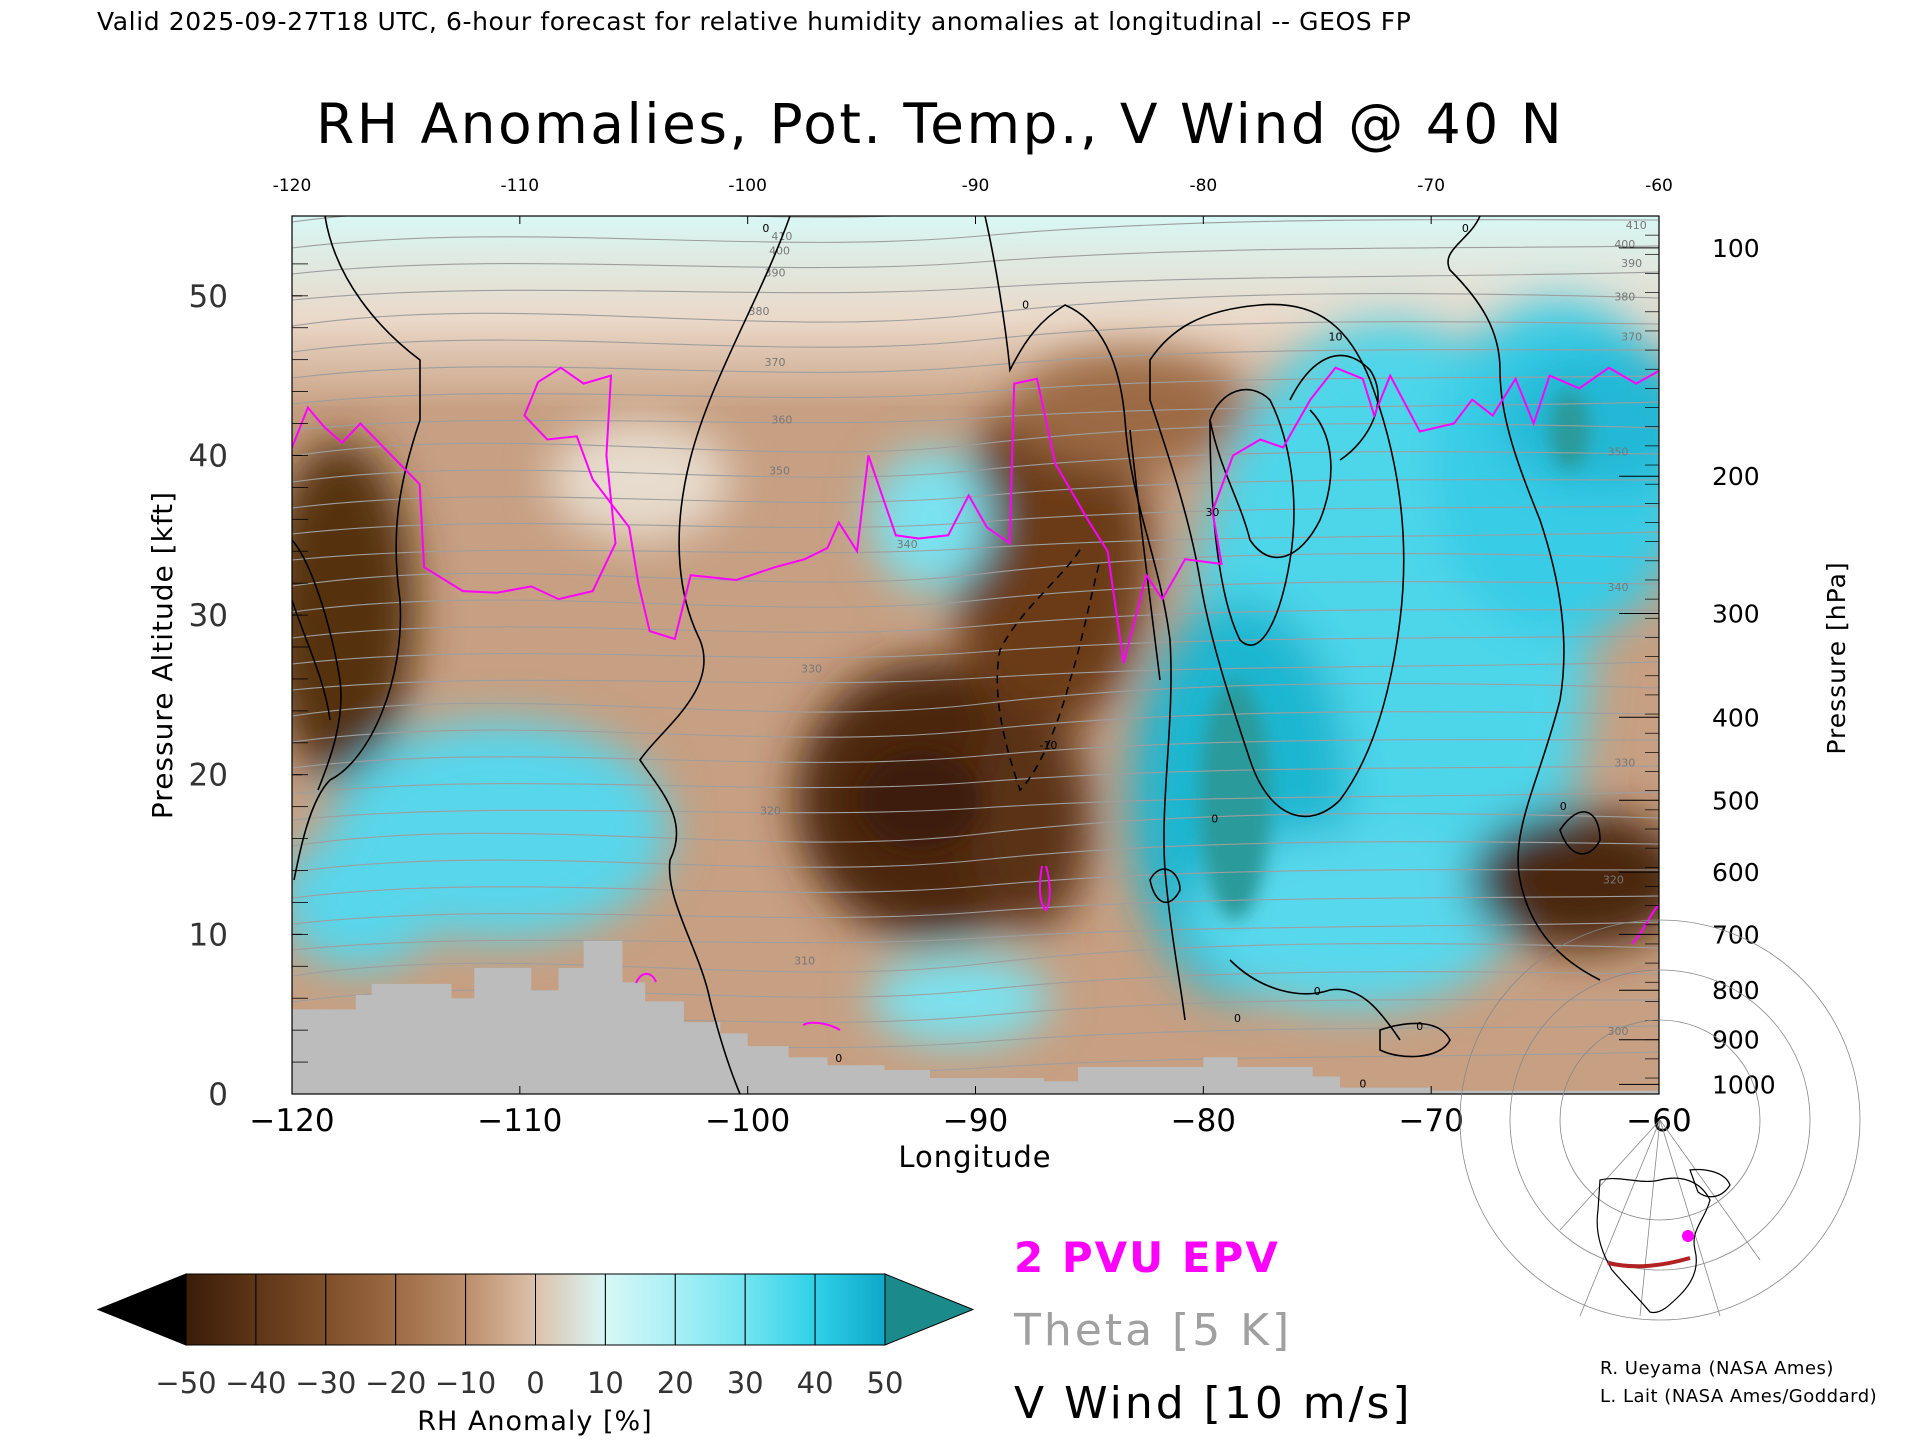 The height and width of the screenshot is (1440, 1920). What do you see at coordinates (311, 660) in the screenshot?
I see `wind-contour-west-c` at bounding box center [311, 660].